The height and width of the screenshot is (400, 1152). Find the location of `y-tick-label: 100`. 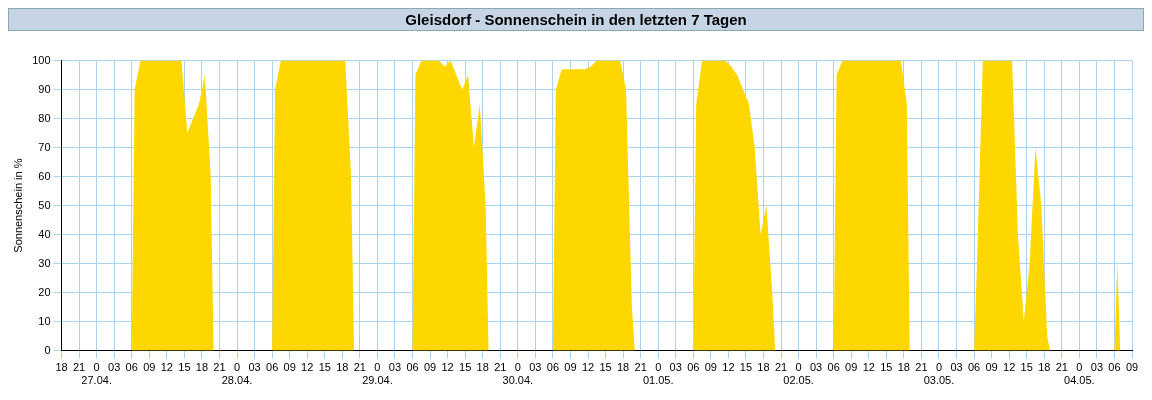

y-tick-label: 100 is located at coordinates (41, 59).